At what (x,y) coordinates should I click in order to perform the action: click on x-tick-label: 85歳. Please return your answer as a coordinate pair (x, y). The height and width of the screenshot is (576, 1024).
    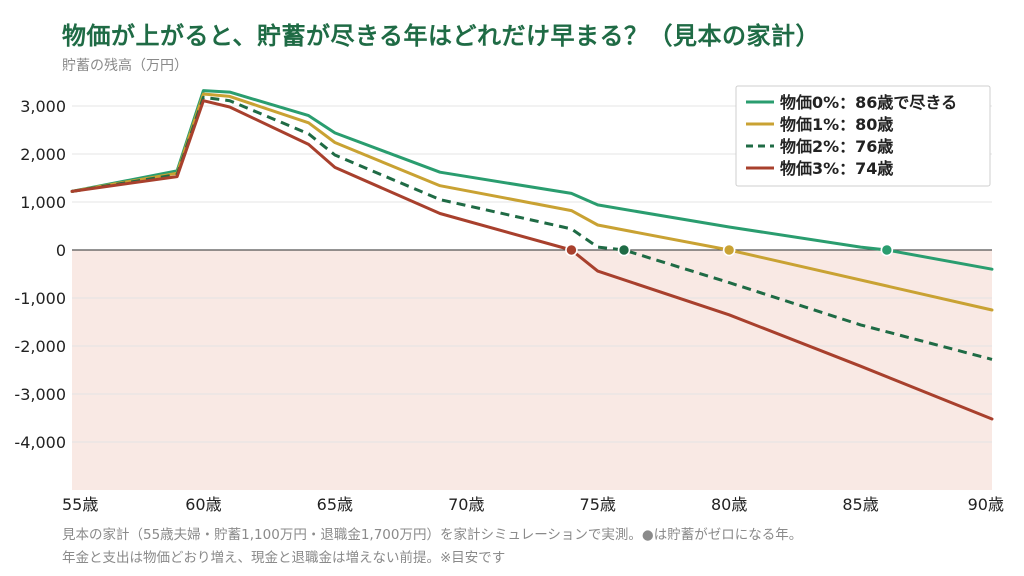
    Looking at the image, I should click on (860, 504).